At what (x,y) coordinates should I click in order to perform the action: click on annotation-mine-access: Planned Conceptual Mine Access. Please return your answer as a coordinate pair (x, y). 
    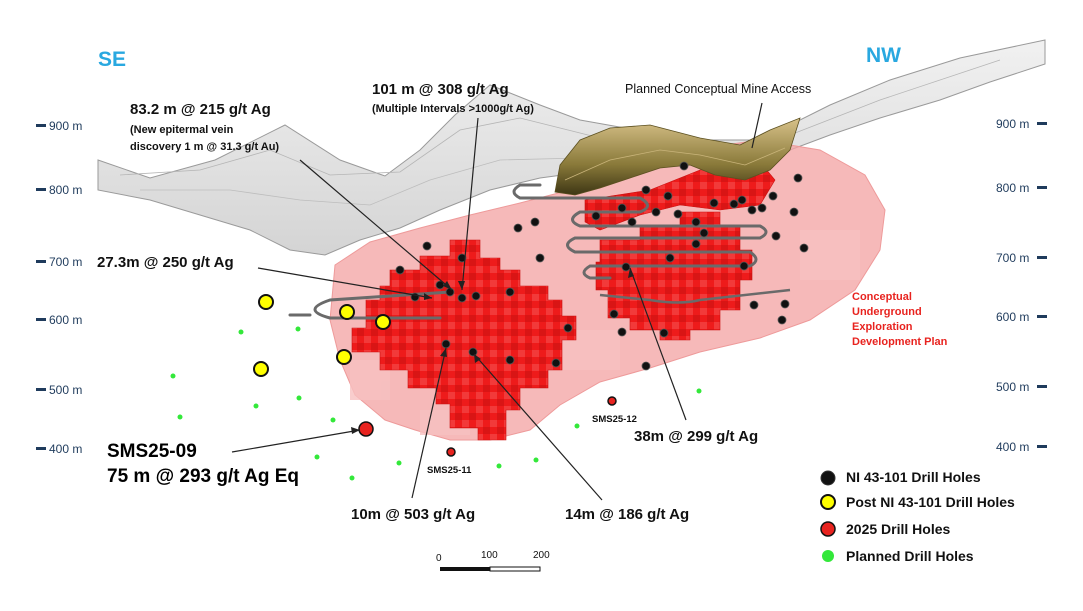
    Looking at the image, I should click on (718, 89).